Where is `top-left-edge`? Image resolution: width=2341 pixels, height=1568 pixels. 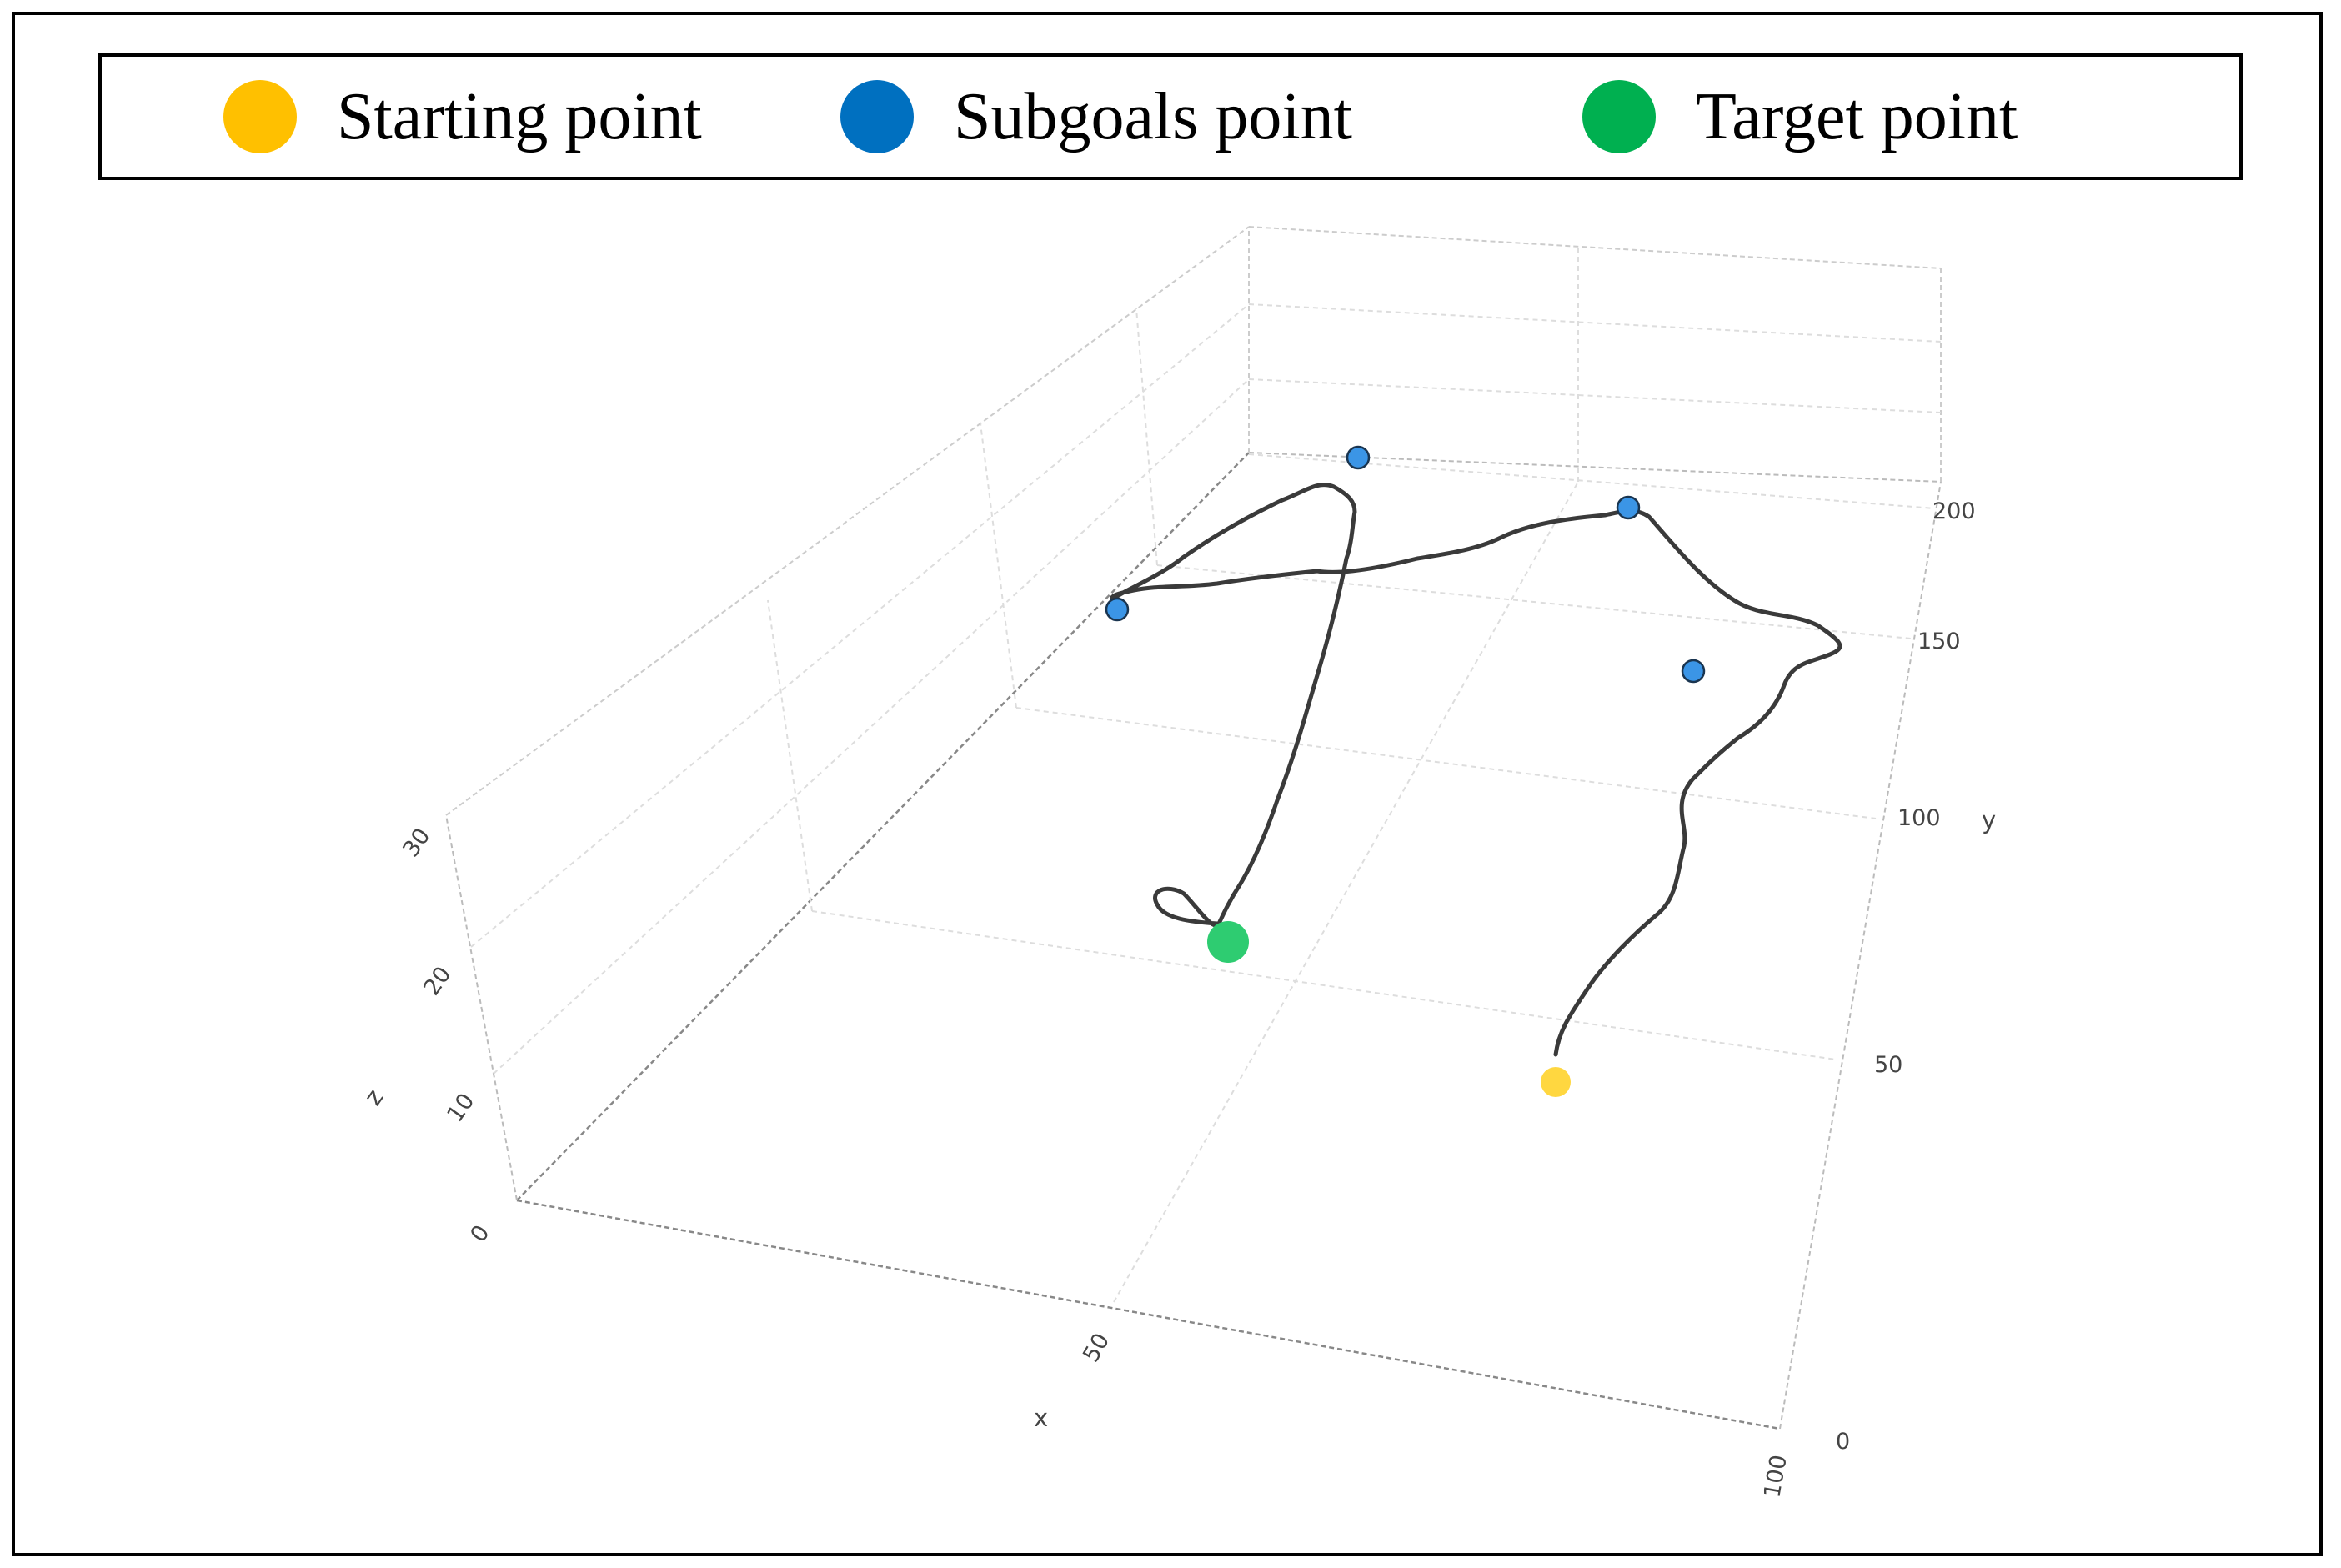
top-left-edge is located at coordinates (847, 521).